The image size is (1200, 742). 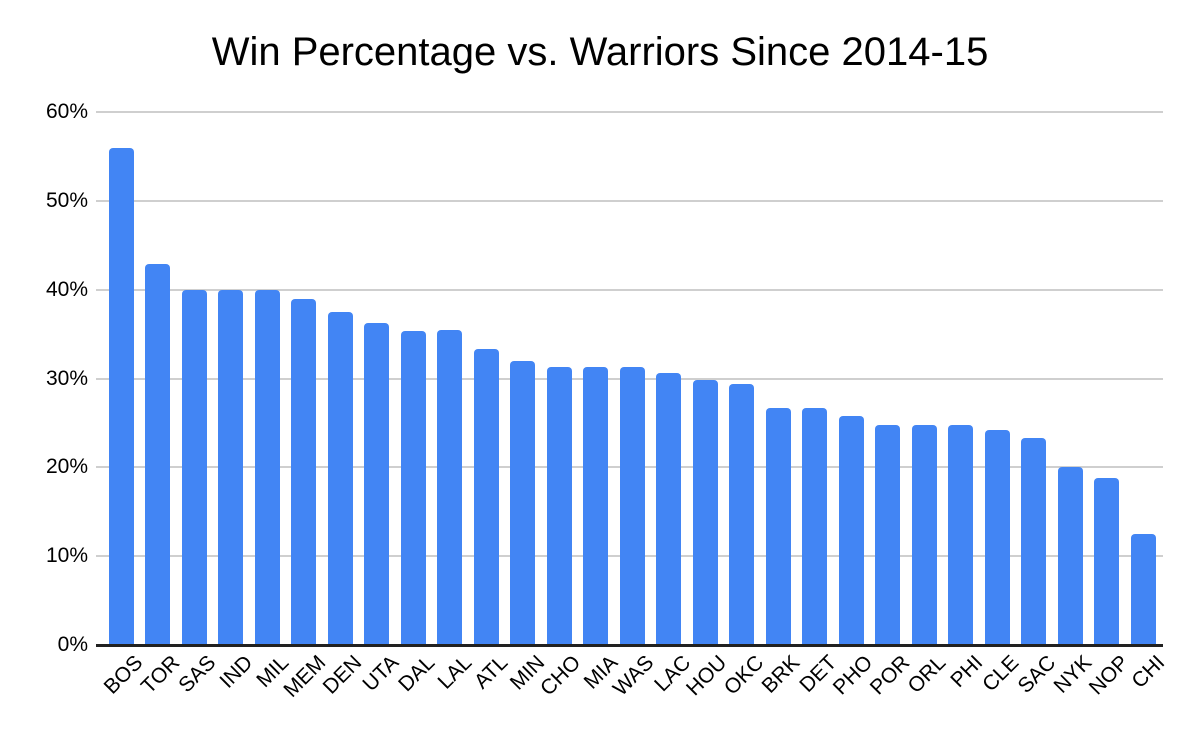 What do you see at coordinates (1106, 561) in the screenshot?
I see `bar-NOP` at bounding box center [1106, 561].